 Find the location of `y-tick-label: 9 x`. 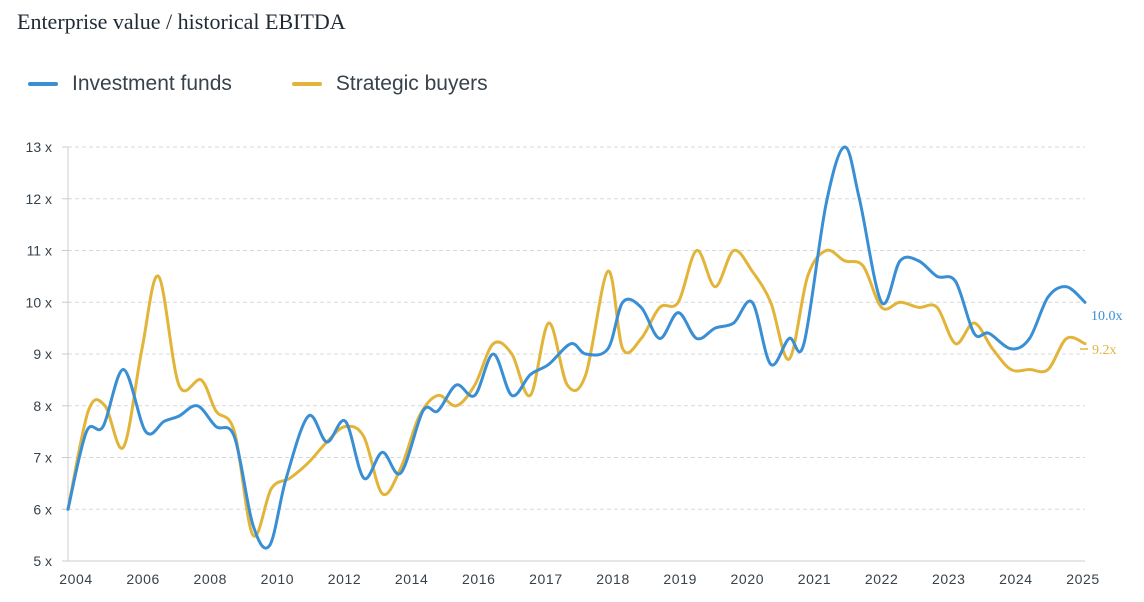

y-tick-label: 9 x is located at coordinates (42, 354).